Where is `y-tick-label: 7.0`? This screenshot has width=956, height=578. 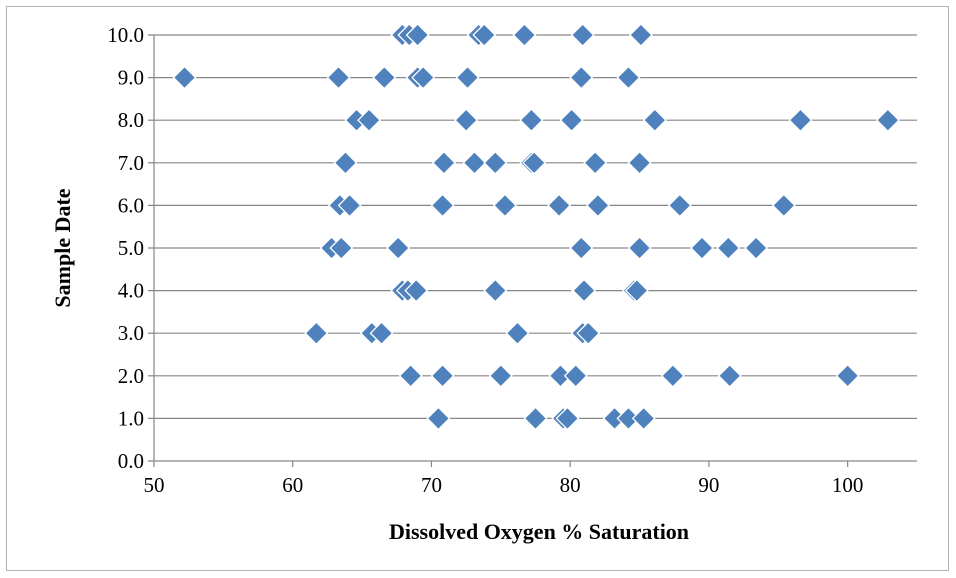
y-tick-label: 7.0 is located at coordinates (131, 163).